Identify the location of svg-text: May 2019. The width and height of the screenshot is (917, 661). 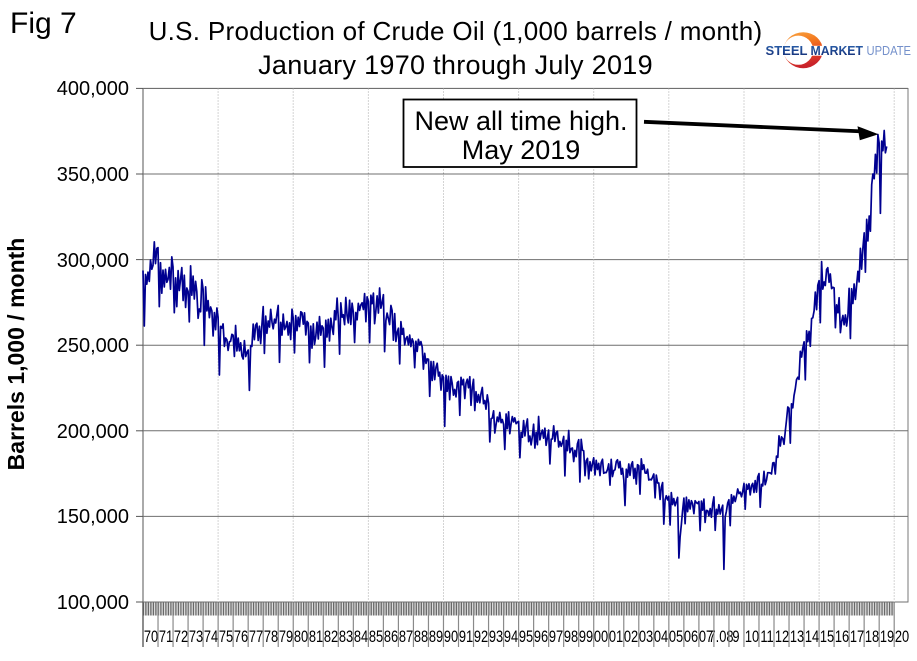
(521, 150).